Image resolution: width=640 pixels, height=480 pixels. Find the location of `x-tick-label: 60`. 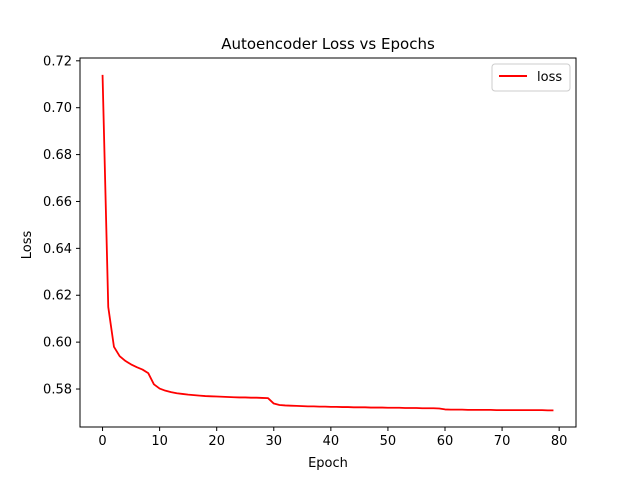

x-tick-label: 60 is located at coordinates (445, 441).